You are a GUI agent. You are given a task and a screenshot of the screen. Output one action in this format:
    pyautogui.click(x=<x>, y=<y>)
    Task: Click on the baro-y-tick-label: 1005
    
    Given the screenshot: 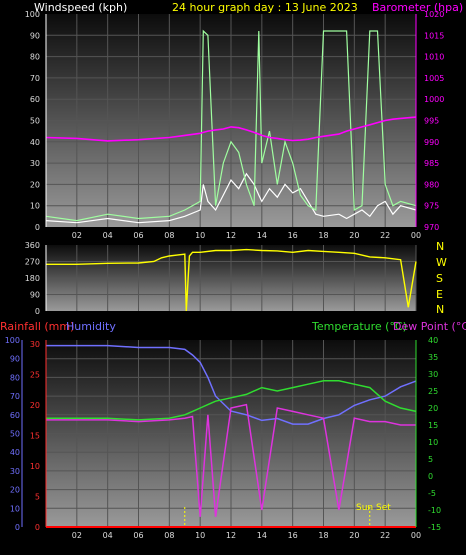 What is the action you would take?
    pyautogui.click(x=434, y=78)
    